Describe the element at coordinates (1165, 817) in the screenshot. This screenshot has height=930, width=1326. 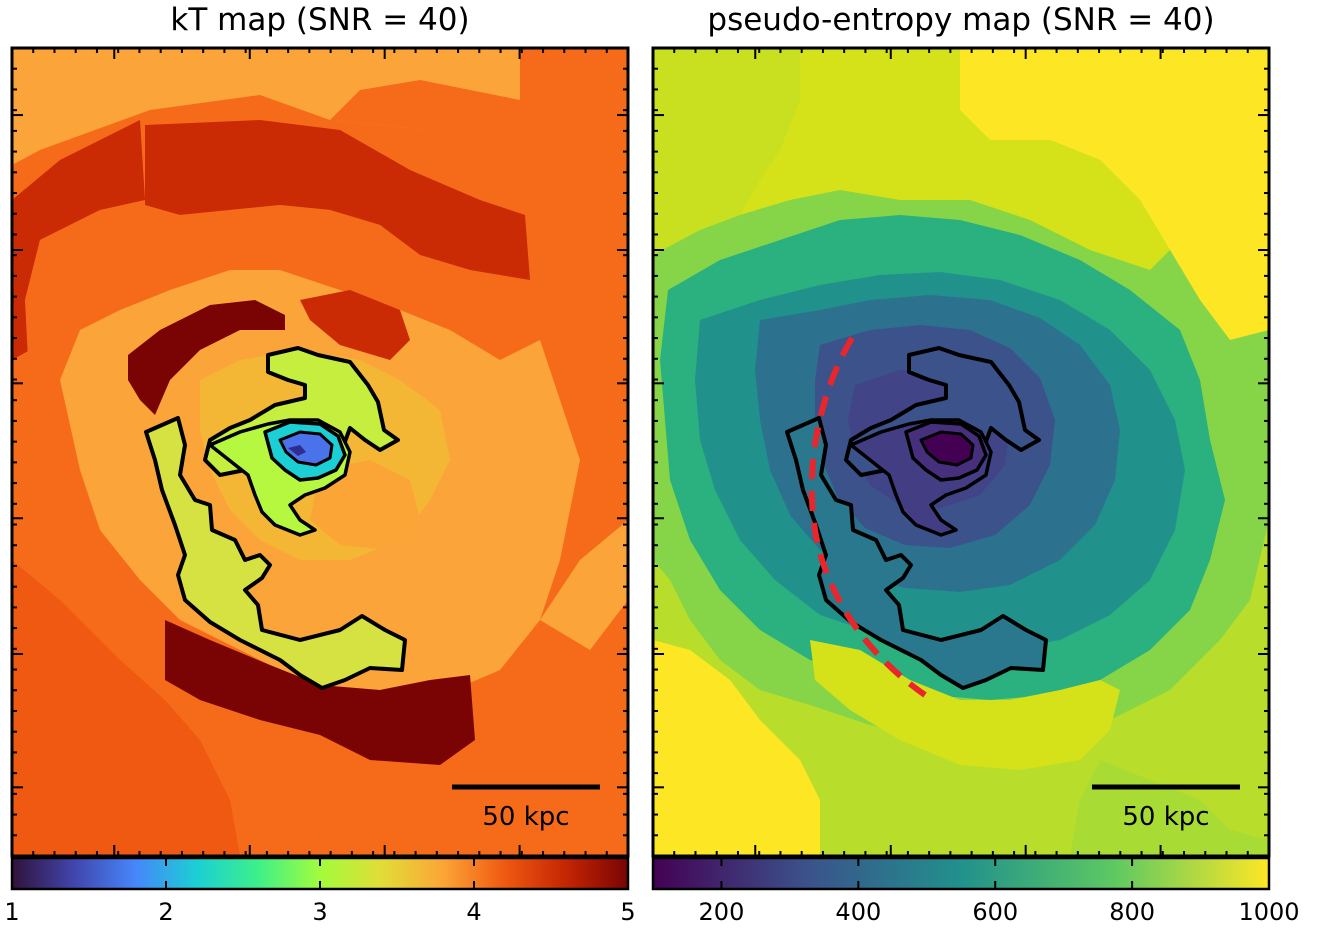
I see `entropy-scalebar-label: 50 kpc` at that location.